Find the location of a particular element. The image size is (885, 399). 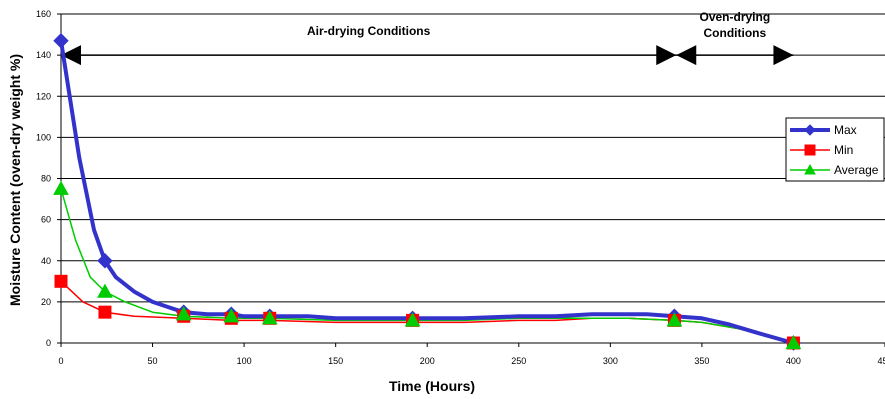

x-tick-label: 400 is located at coordinates (793, 361).